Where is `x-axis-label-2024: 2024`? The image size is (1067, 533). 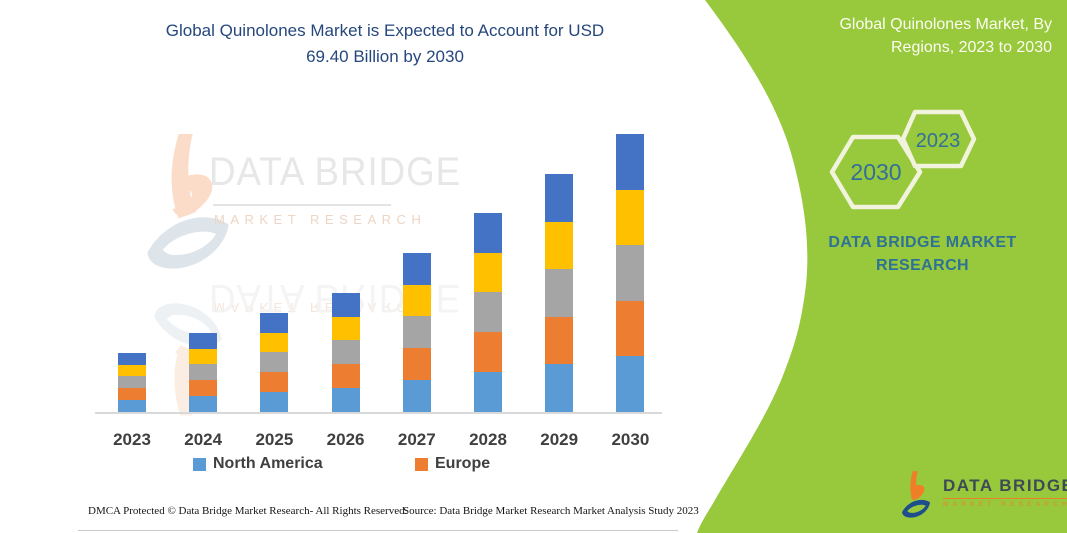 x-axis-label-2024: 2024 is located at coordinates (203, 439).